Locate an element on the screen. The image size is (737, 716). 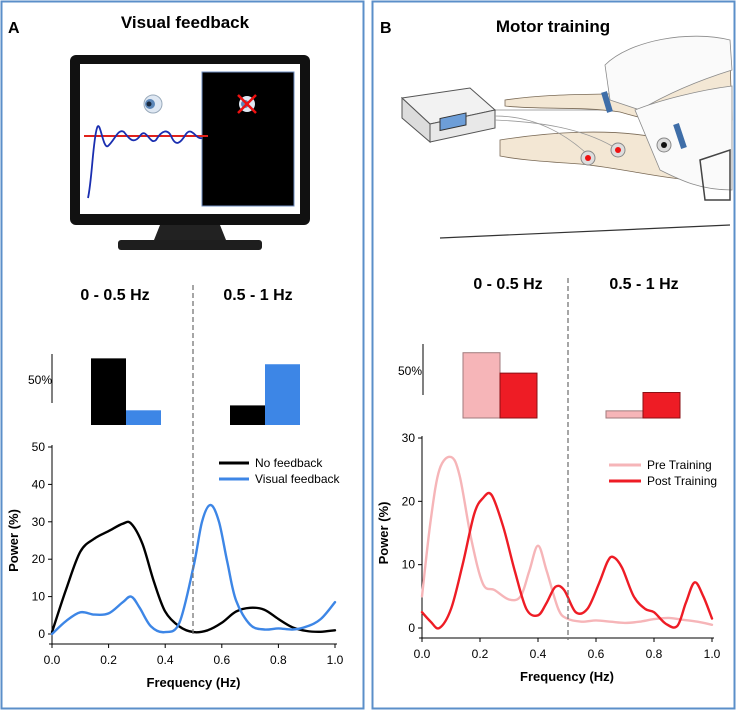
panel-b-scale-label: 50% is located at coordinates (410, 371).